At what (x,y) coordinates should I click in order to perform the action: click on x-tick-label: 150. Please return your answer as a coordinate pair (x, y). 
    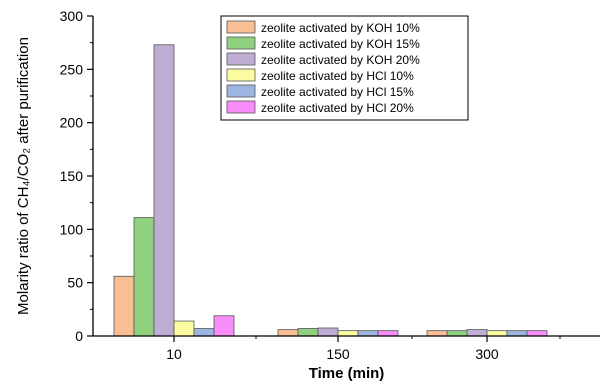
    Looking at the image, I should click on (338, 354).